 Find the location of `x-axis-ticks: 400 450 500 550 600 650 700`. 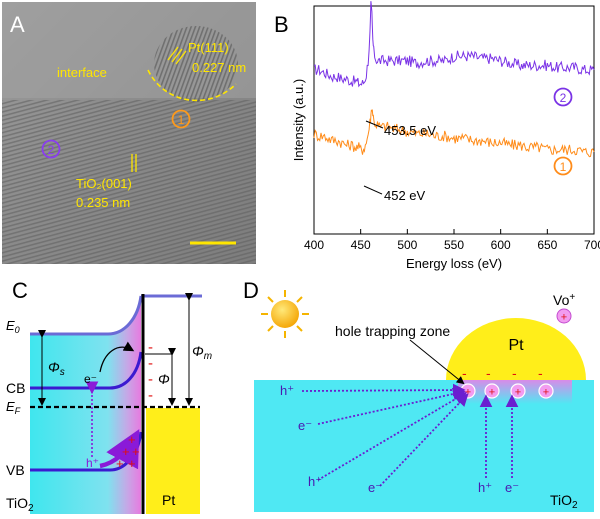

x-axis-ticks: 400 450 500 550 600 650 700 is located at coordinates (452, 240).